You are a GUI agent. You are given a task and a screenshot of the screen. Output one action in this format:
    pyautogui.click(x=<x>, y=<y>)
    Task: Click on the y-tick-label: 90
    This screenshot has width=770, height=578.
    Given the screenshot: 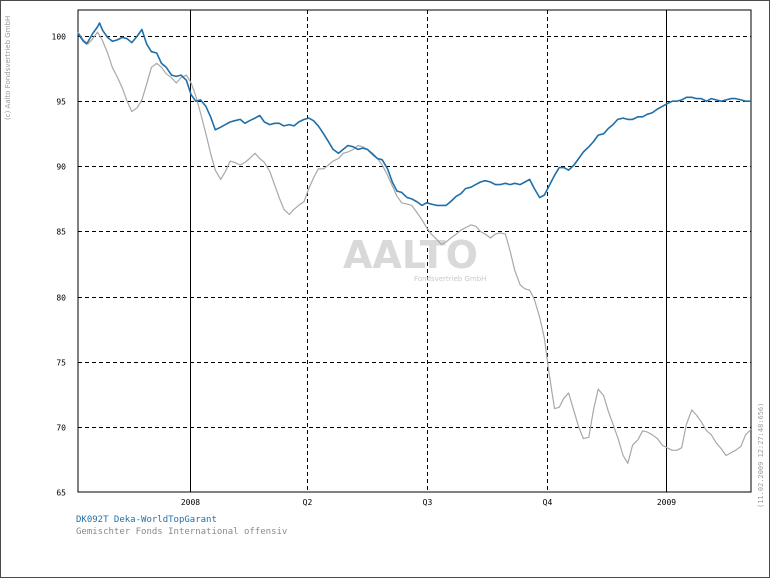 What is the action you would take?
    pyautogui.click(x=61, y=167)
    